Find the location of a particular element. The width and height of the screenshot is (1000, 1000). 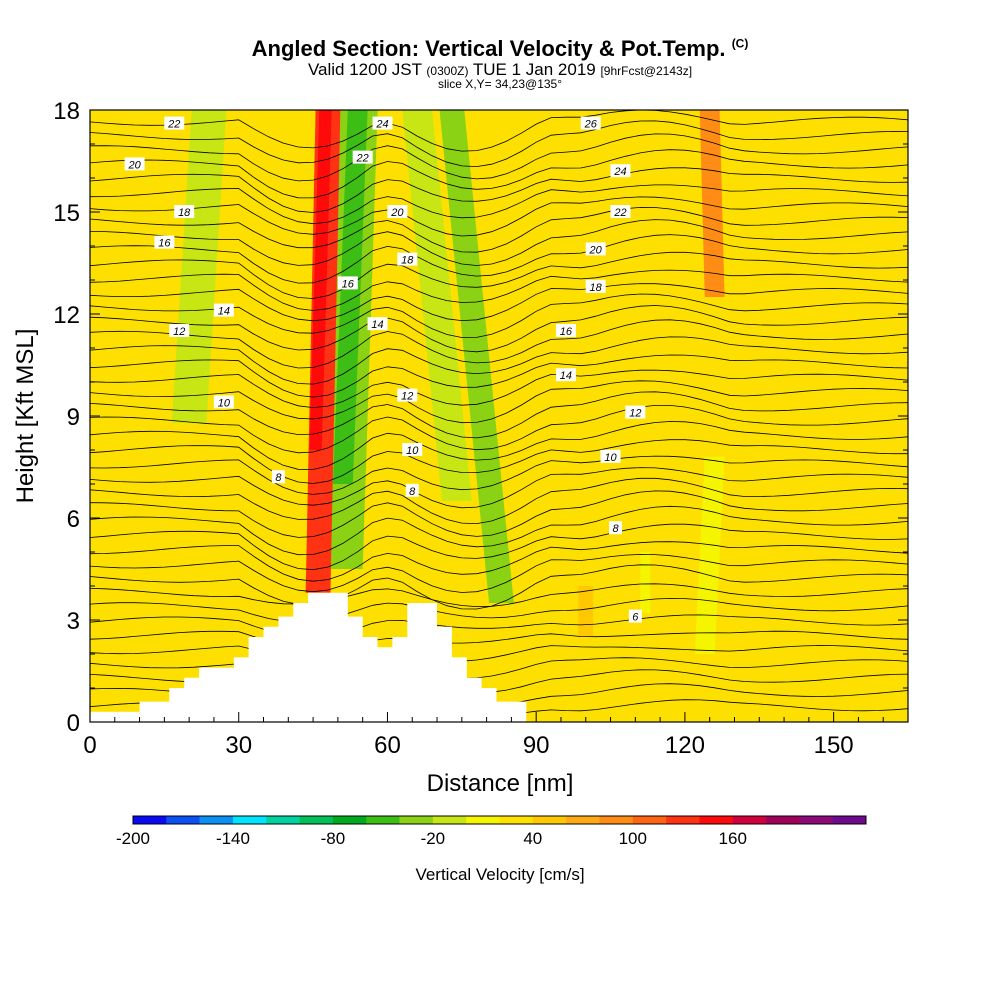

colorbar-tick-label: -80 is located at coordinates (333, 838).